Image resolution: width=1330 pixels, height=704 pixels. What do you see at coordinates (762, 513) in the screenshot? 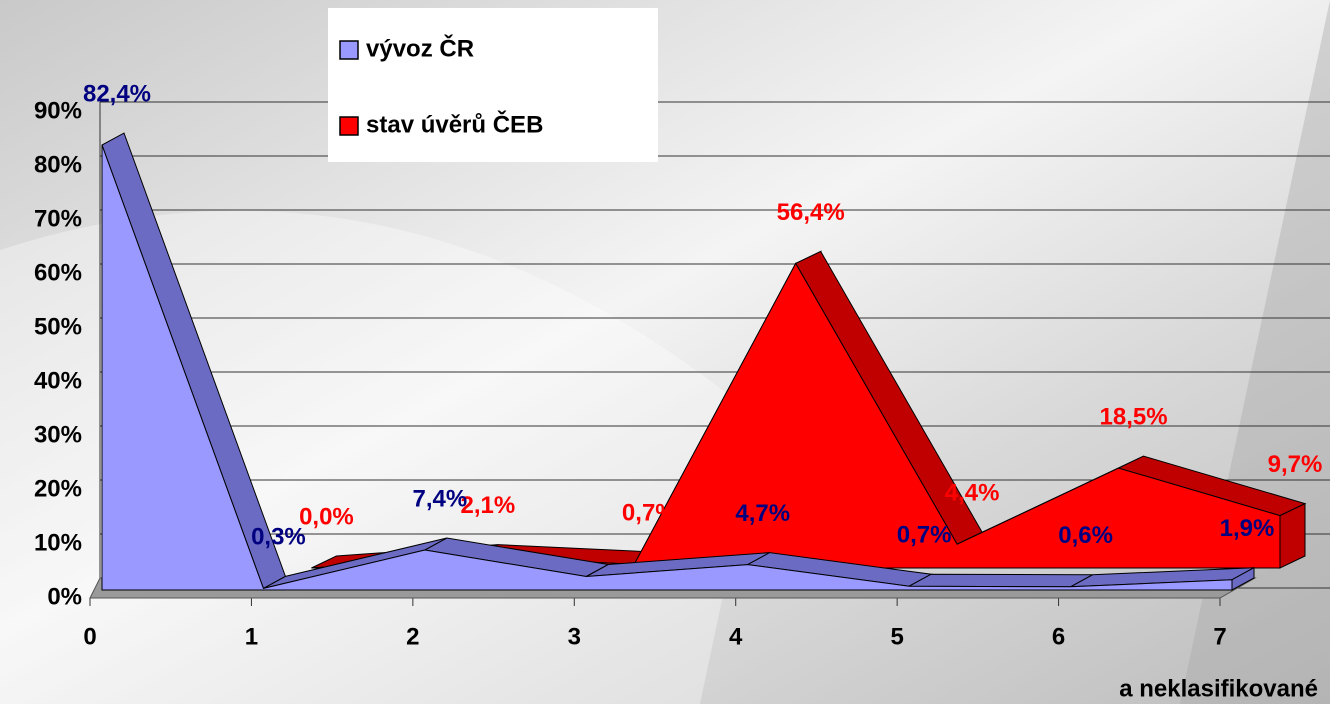
I see `data-label: 4,7%` at bounding box center [762, 513].